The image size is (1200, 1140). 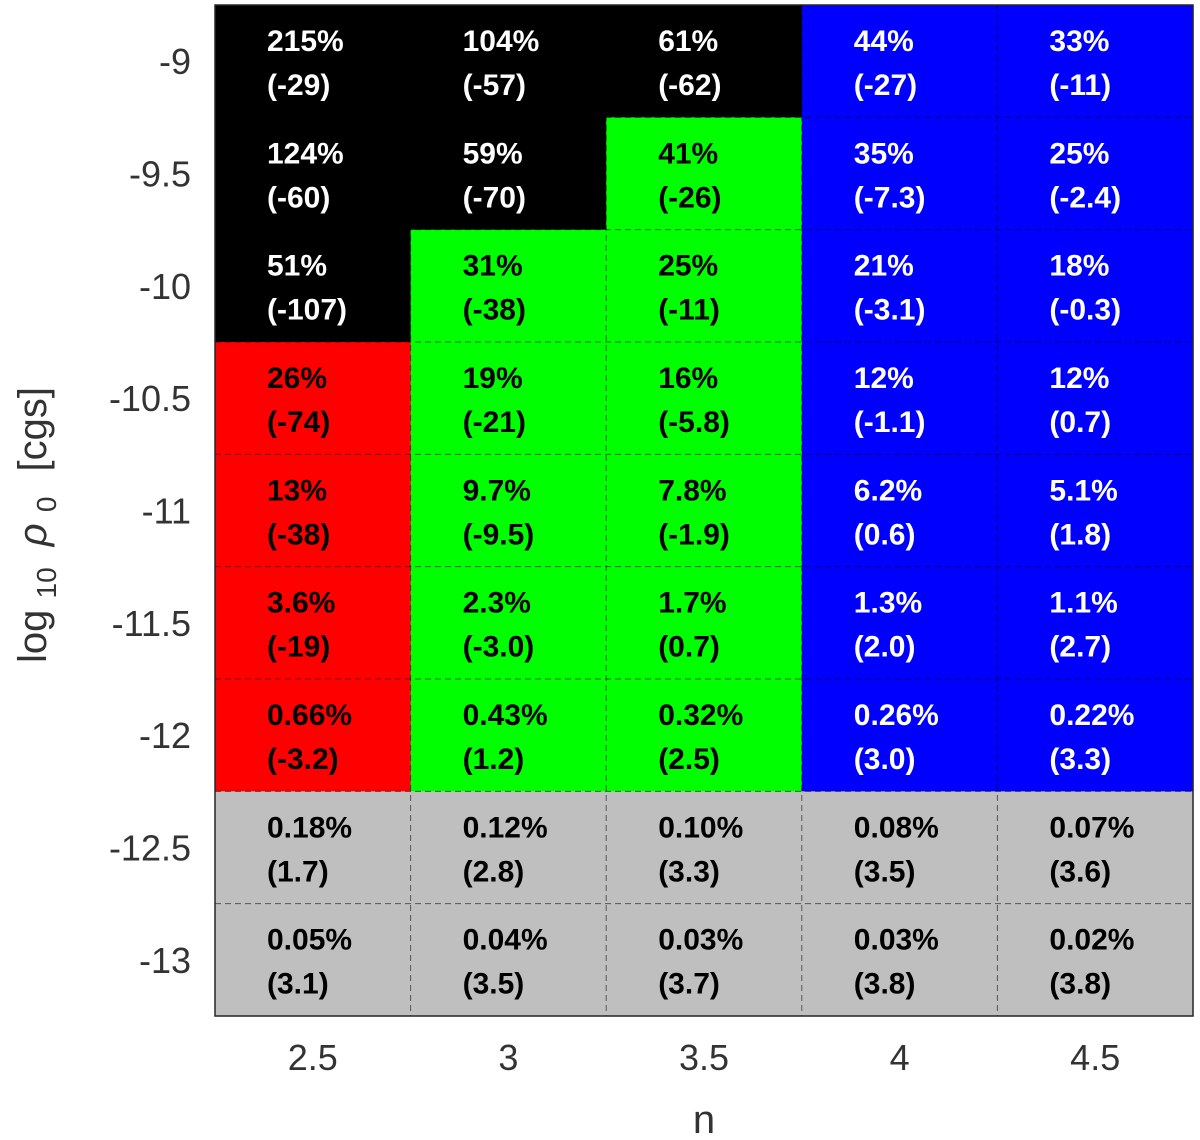 I want to click on y-tick-label: -11, so click(x=166, y=511).